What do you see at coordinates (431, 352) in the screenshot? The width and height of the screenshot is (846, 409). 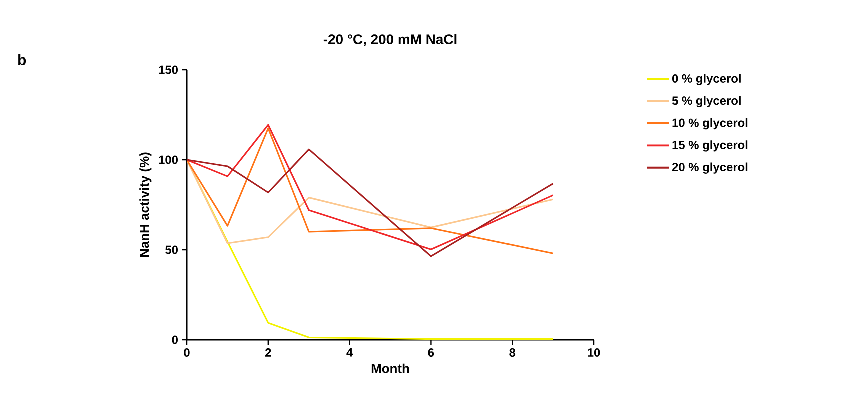 I see `x-tick-label: 6` at bounding box center [431, 352].